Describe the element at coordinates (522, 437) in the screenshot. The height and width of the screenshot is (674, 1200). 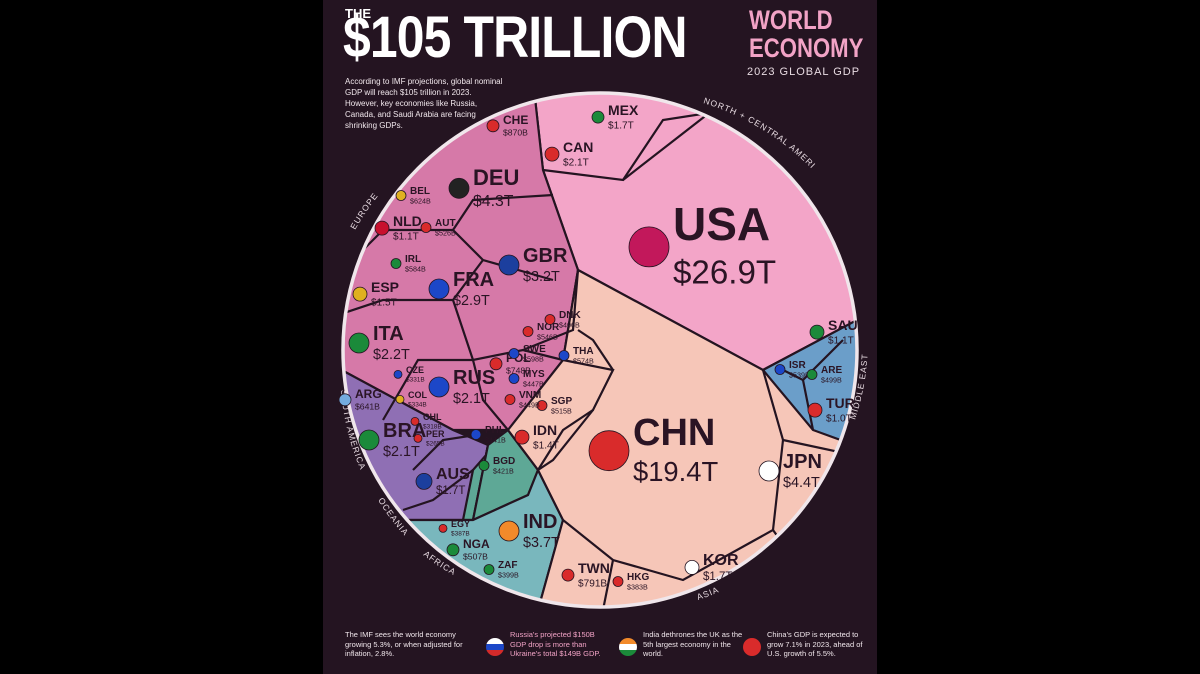
I see `id-flag-icon` at that location.